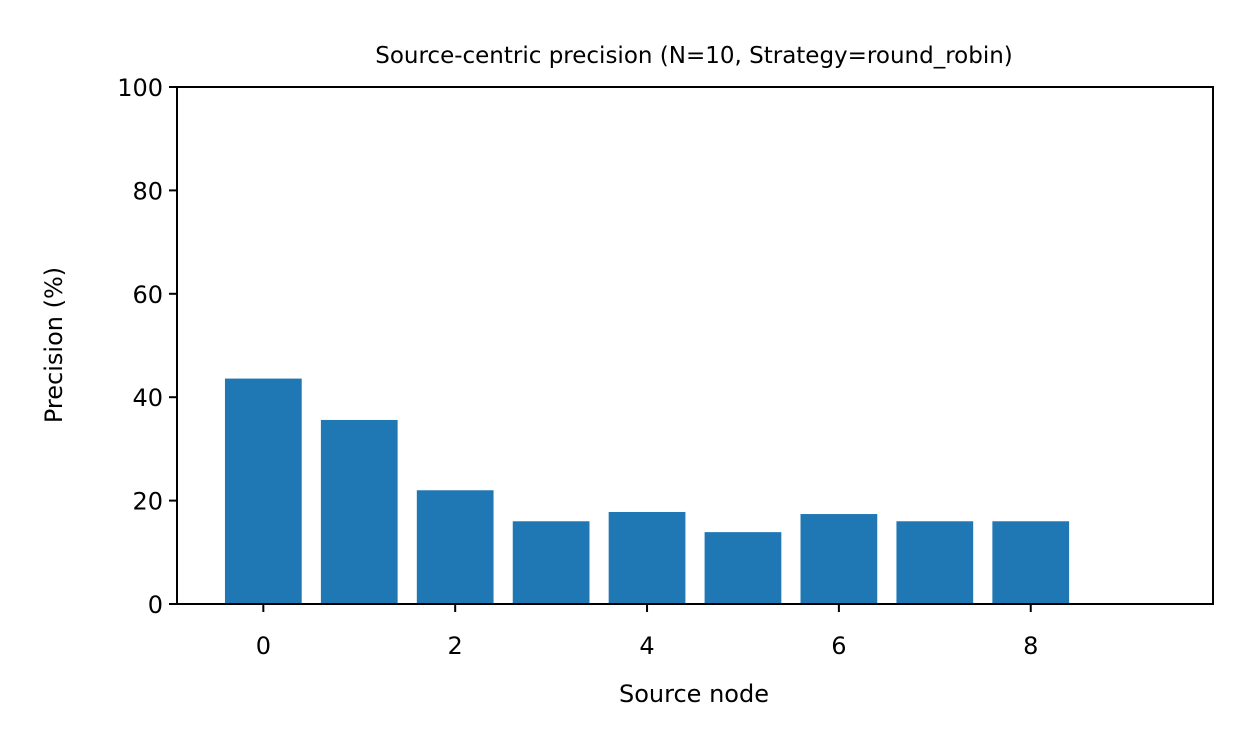 This screenshot has height=750, width=1250. Describe the element at coordinates (155, 605) in the screenshot. I see `y-tick-label: 0` at that location.